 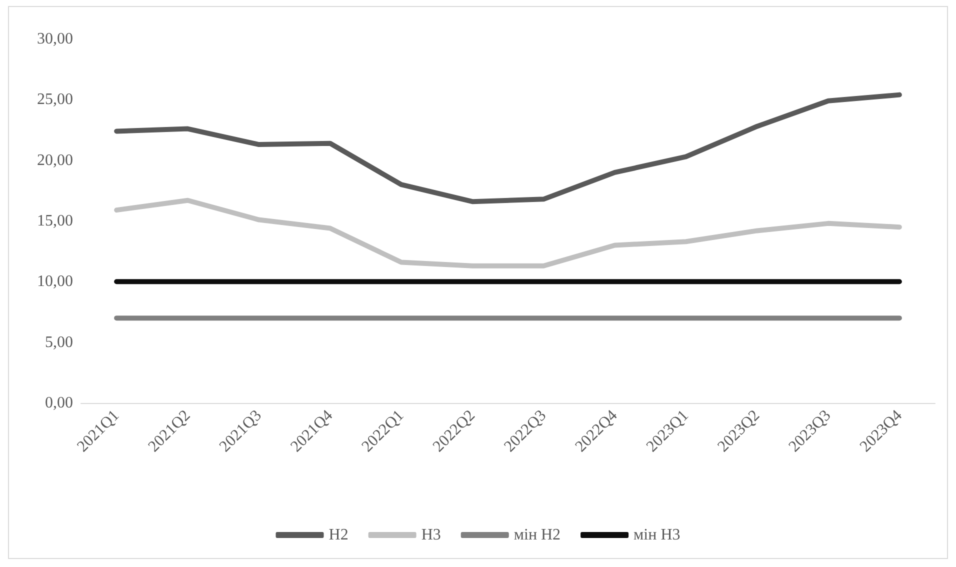 I want to click on legend-label: H3, so click(x=431, y=535).